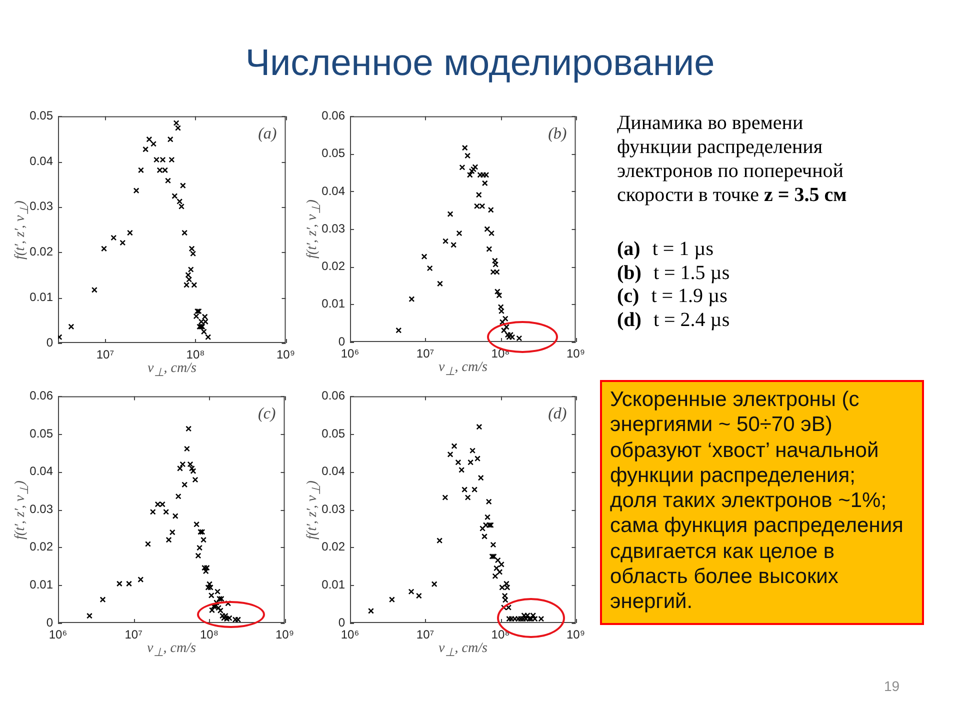 This screenshot has width=960, height=720. What do you see at coordinates (267, 413) in the screenshot?
I see `annotation: (c)` at bounding box center [267, 413].